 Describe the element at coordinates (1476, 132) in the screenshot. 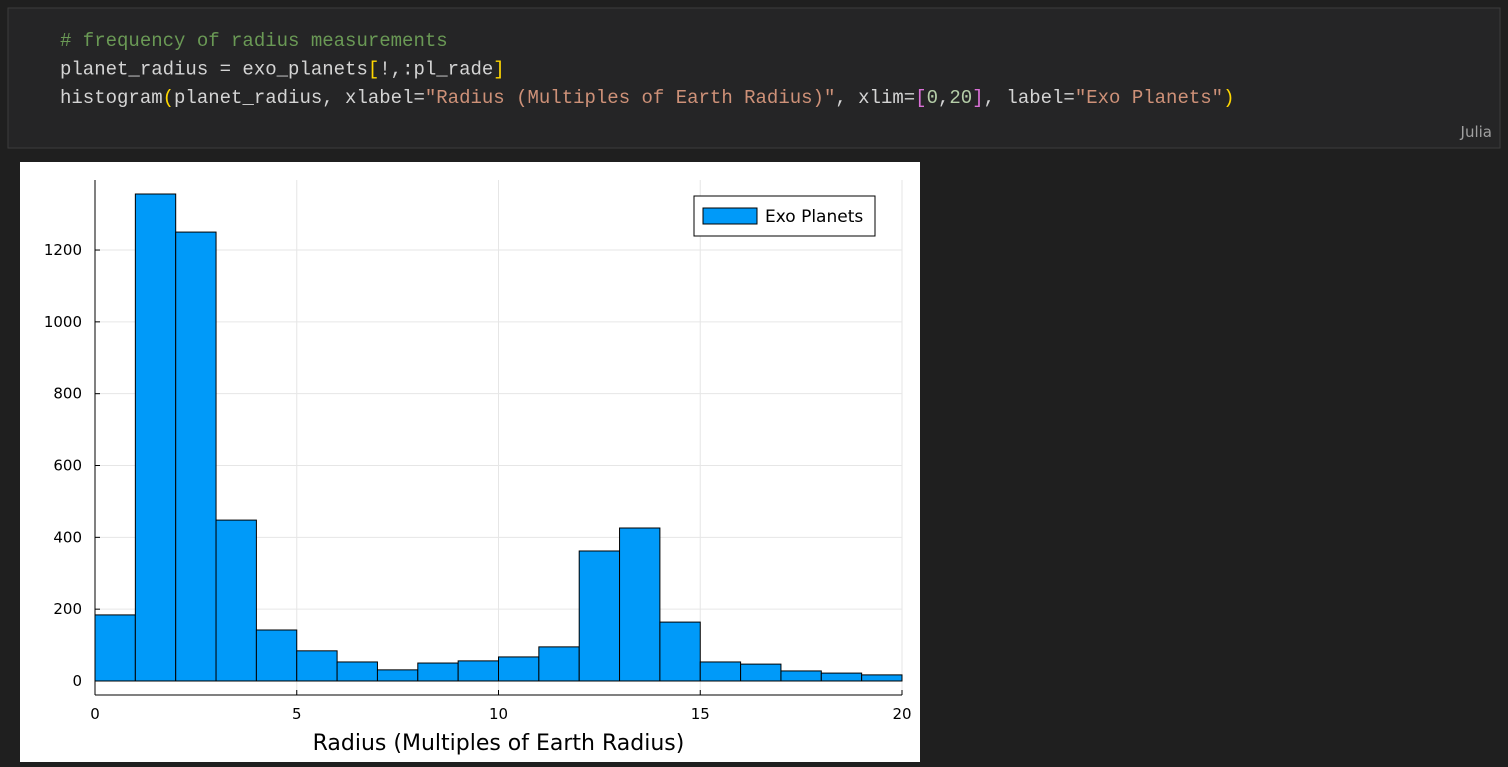

I see `language-label: Julia` at that location.